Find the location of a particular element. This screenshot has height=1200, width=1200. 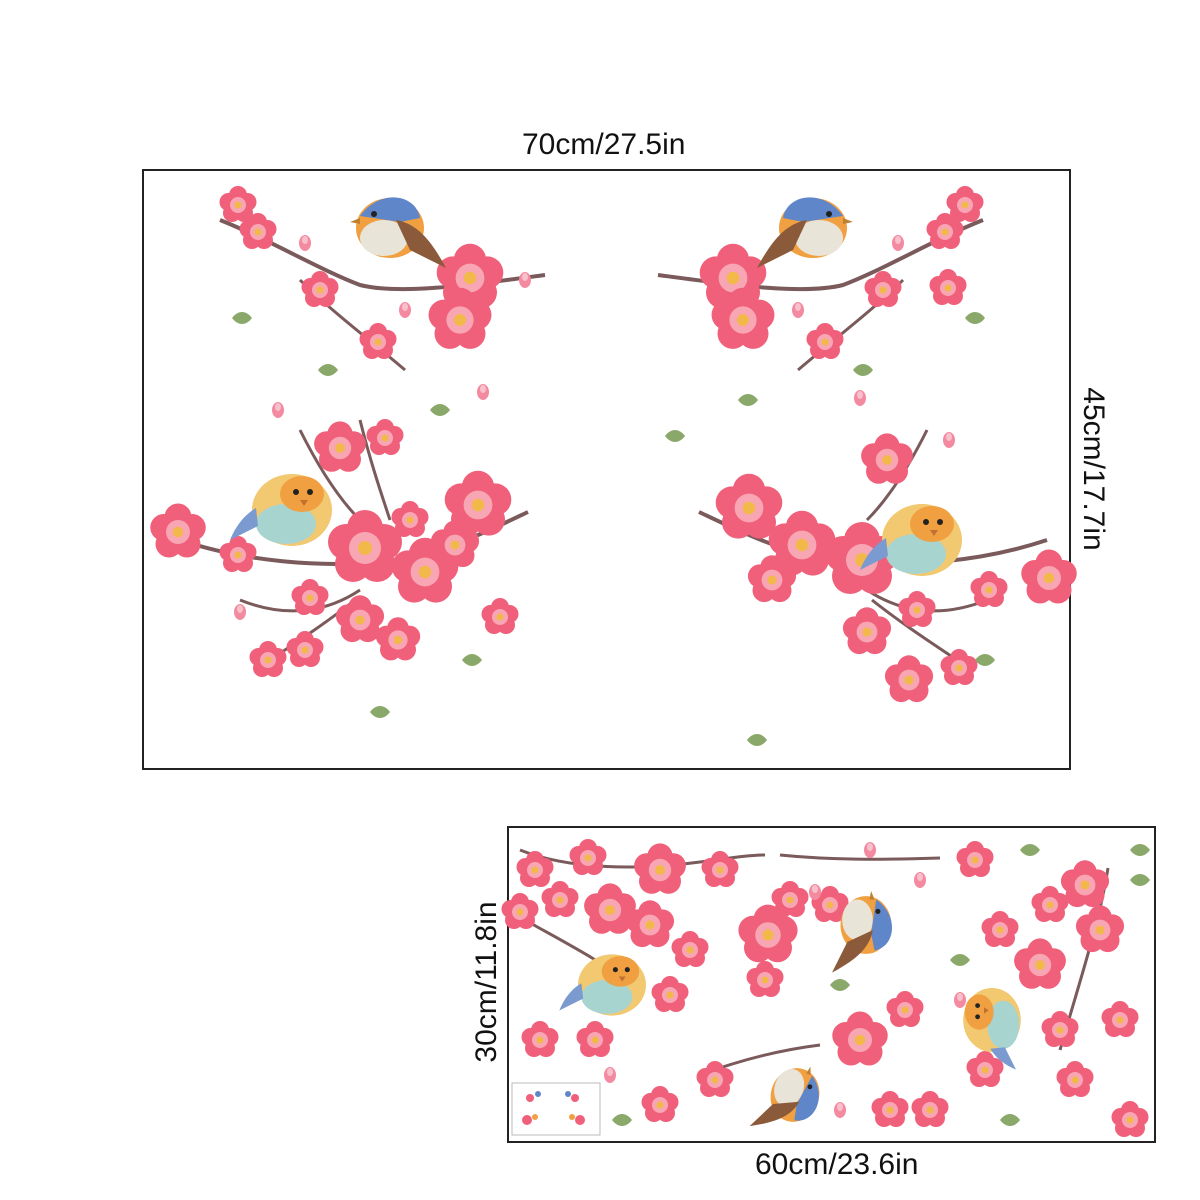

small-sheet-width-label: 60cm/23.6in is located at coordinates (837, 1164).